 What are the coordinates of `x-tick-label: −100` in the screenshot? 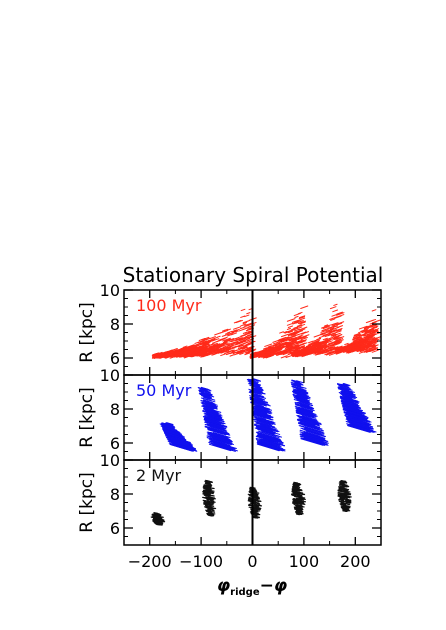 It's located at (201, 561).